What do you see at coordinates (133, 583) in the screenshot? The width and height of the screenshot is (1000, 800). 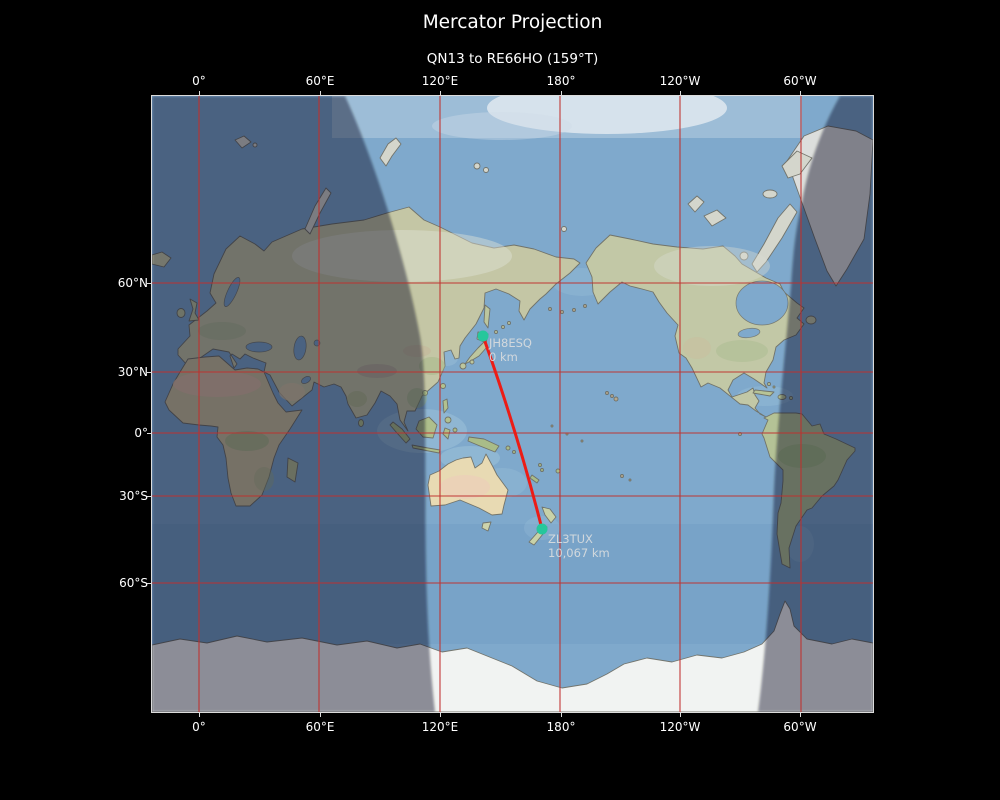 I see `tick-label-left-4: 60°S` at bounding box center [133, 583].